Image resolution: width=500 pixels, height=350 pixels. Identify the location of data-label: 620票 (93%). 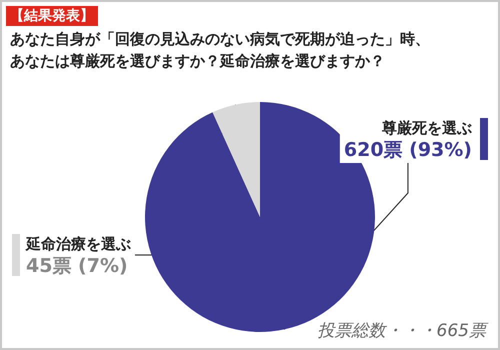
(408, 150).